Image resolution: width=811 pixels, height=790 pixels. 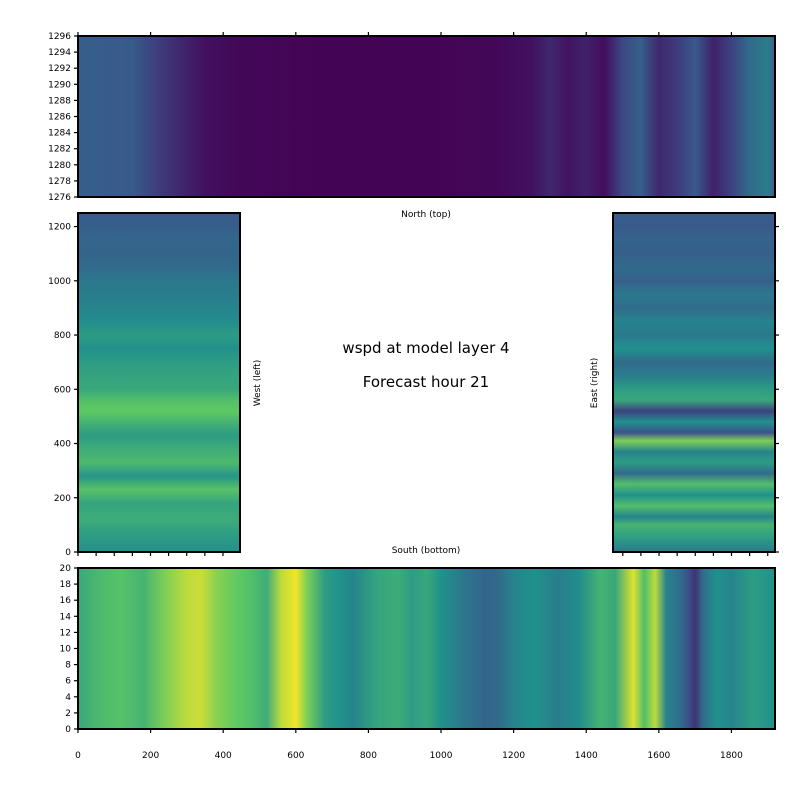 What do you see at coordinates (595, 383) in the screenshot?
I see `east-label: East (right)` at bounding box center [595, 383].